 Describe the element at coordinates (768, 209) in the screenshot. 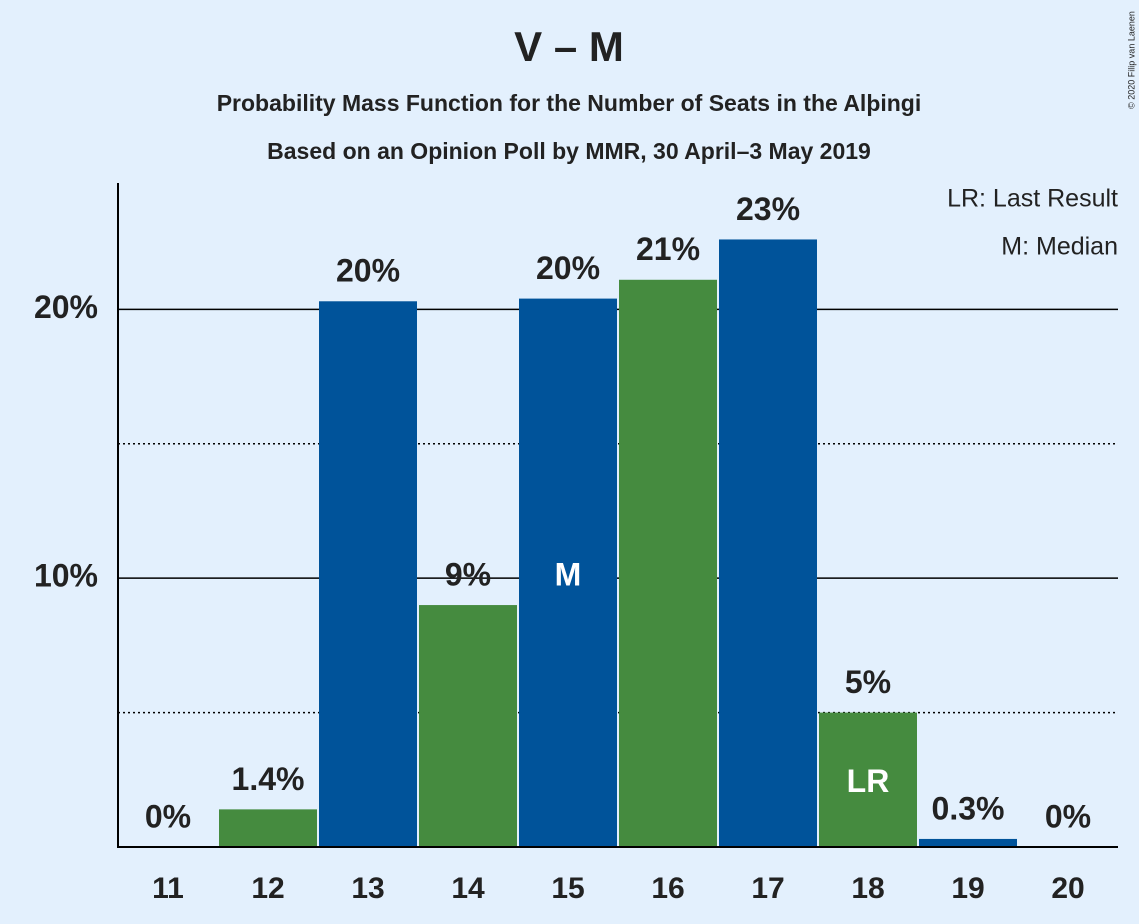

I see `value-label: 23%` at that location.